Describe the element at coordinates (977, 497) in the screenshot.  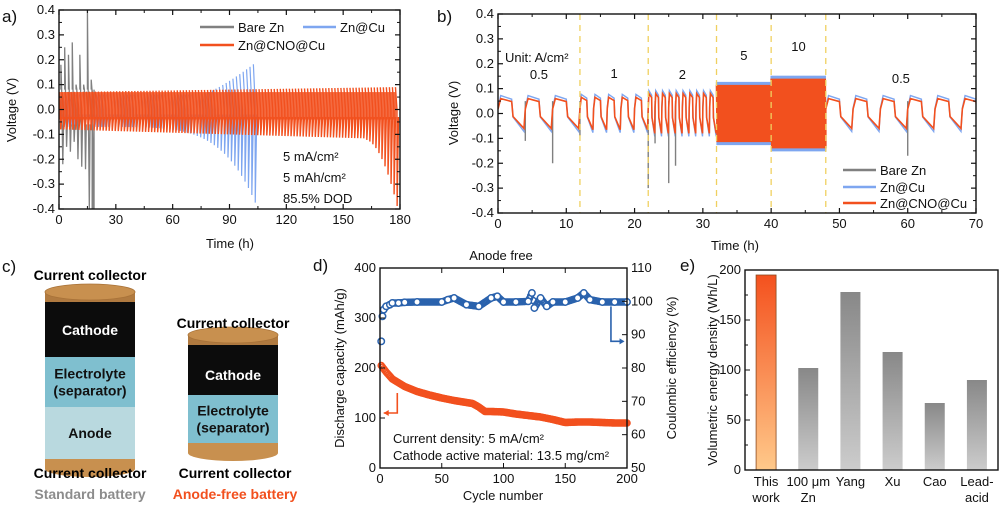
I see `category-label: acid` at that location.